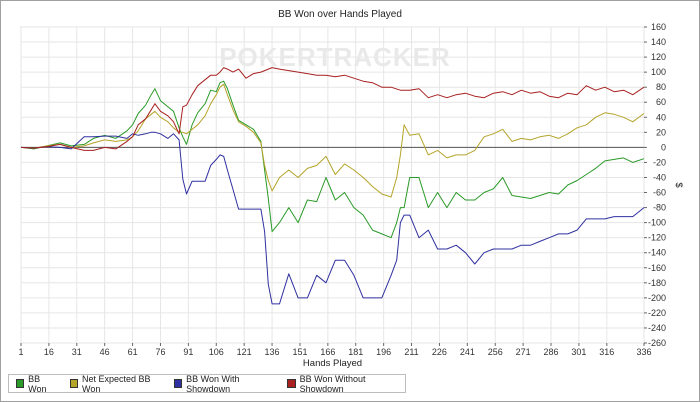  I want to click on chart-title: BB Won over Hands Played, so click(340, 14).